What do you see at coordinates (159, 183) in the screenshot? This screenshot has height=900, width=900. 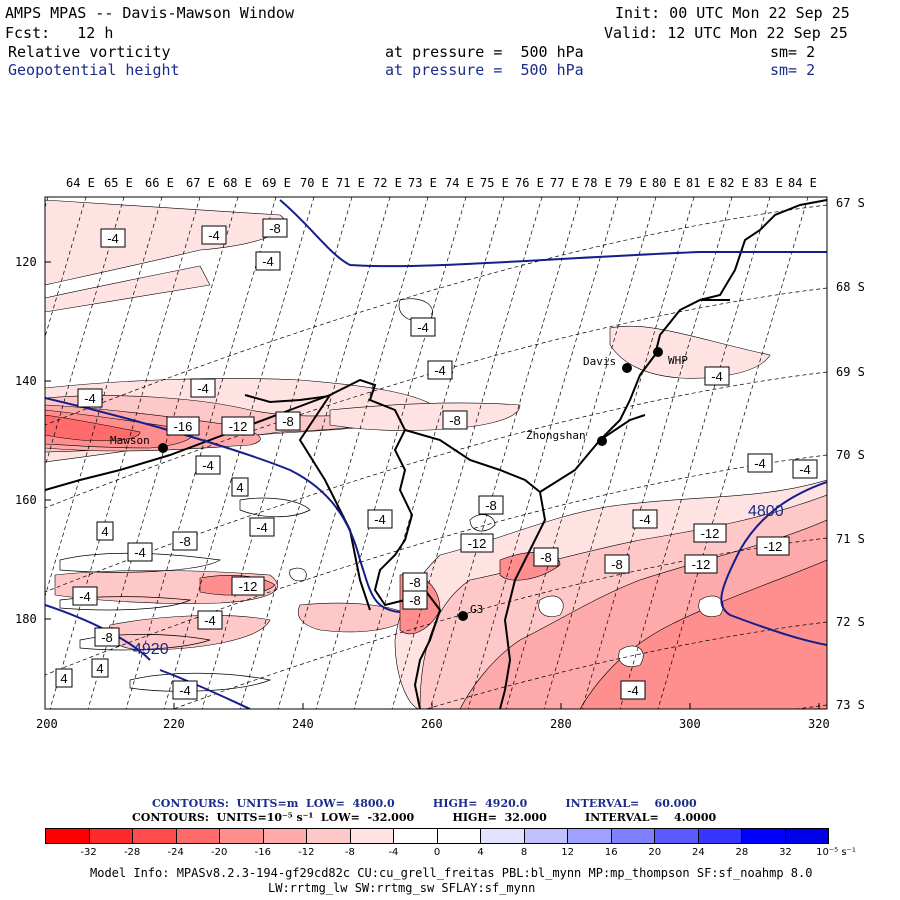 I see `lon-label: 66 E` at bounding box center [159, 183].